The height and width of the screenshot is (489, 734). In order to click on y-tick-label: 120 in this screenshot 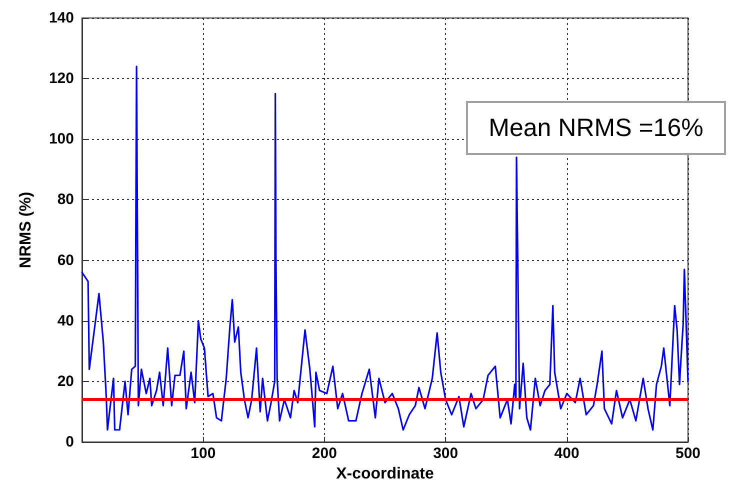, I will do `click(61, 79)`.